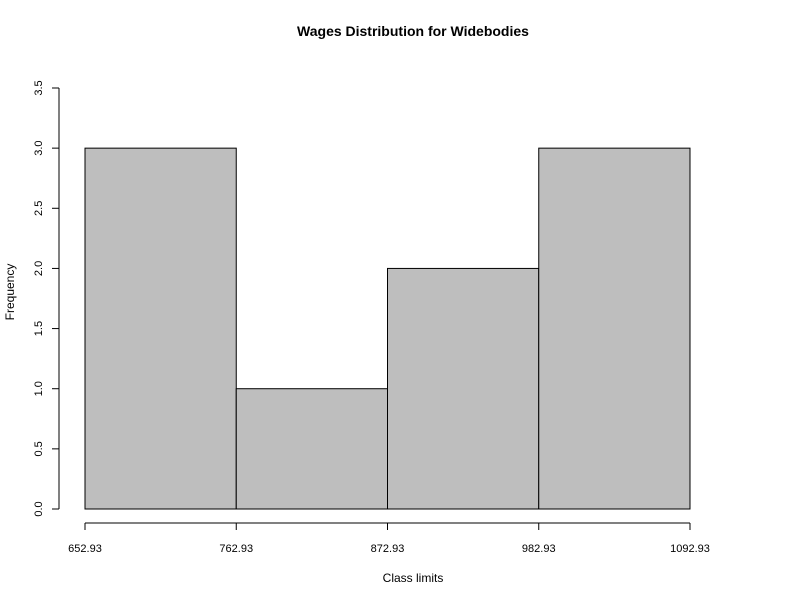  I want to click on x-tick-label: 762.93, so click(236, 549).